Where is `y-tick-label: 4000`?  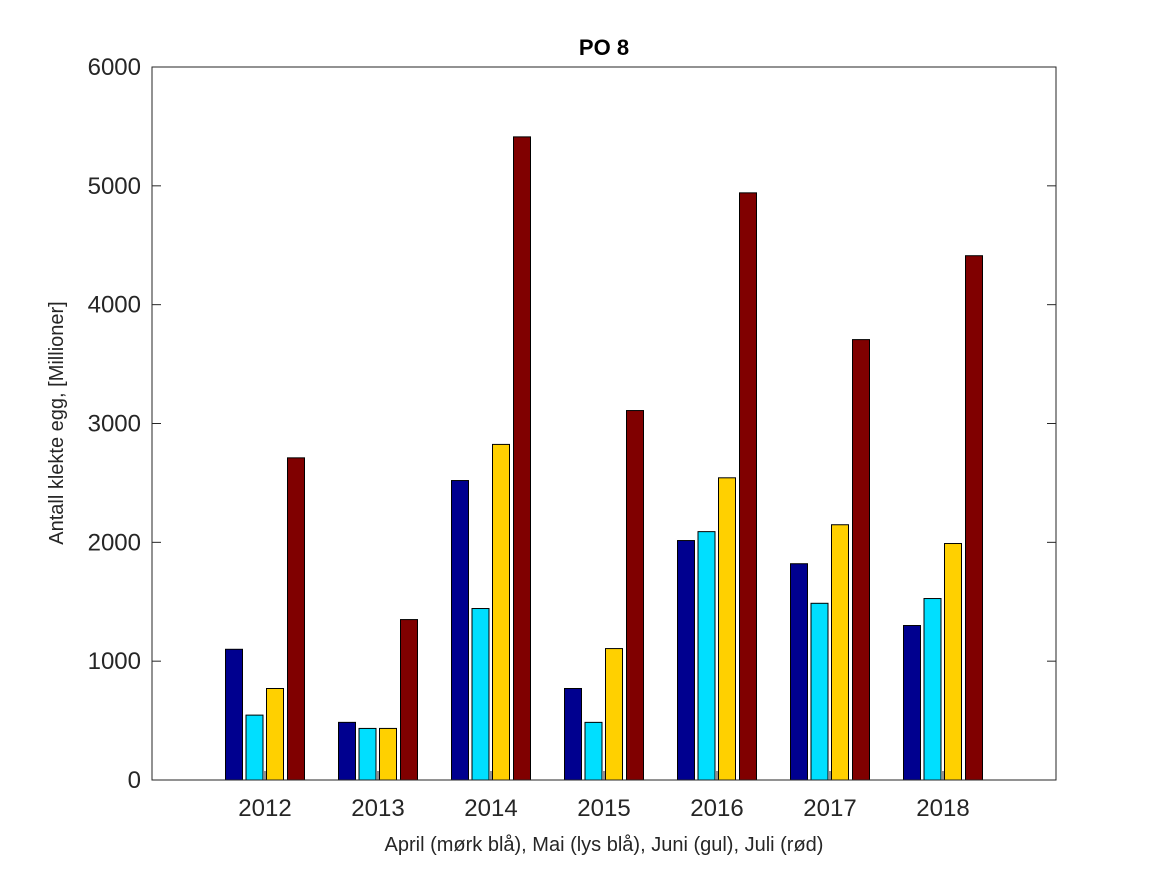
y-tick-label: 4000 is located at coordinates (114, 305).